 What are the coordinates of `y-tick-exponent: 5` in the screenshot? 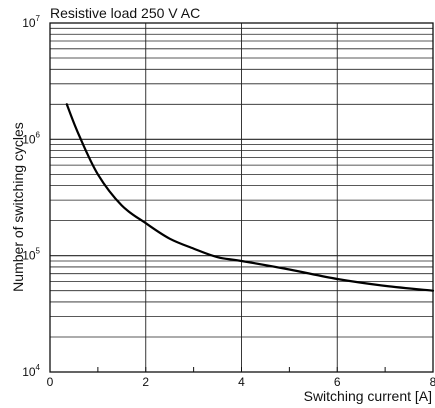 It's located at (38, 251).